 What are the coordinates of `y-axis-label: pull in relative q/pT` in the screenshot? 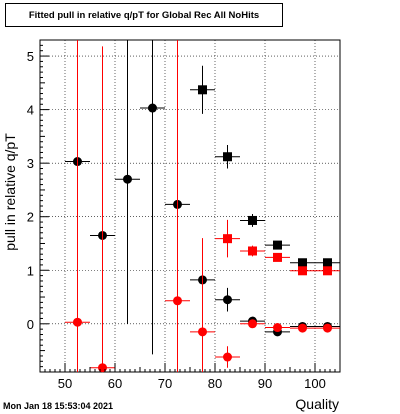 It's located at (10, 192).